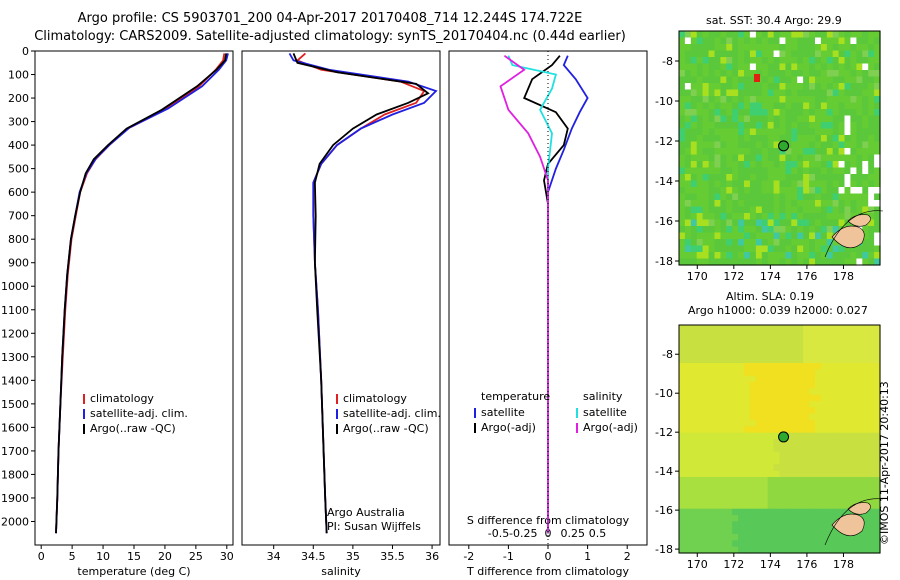 The height and width of the screenshot is (580, 900). What do you see at coordinates (341, 571) in the screenshot?
I see `x-axis-label: salinity` at bounding box center [341, 571].